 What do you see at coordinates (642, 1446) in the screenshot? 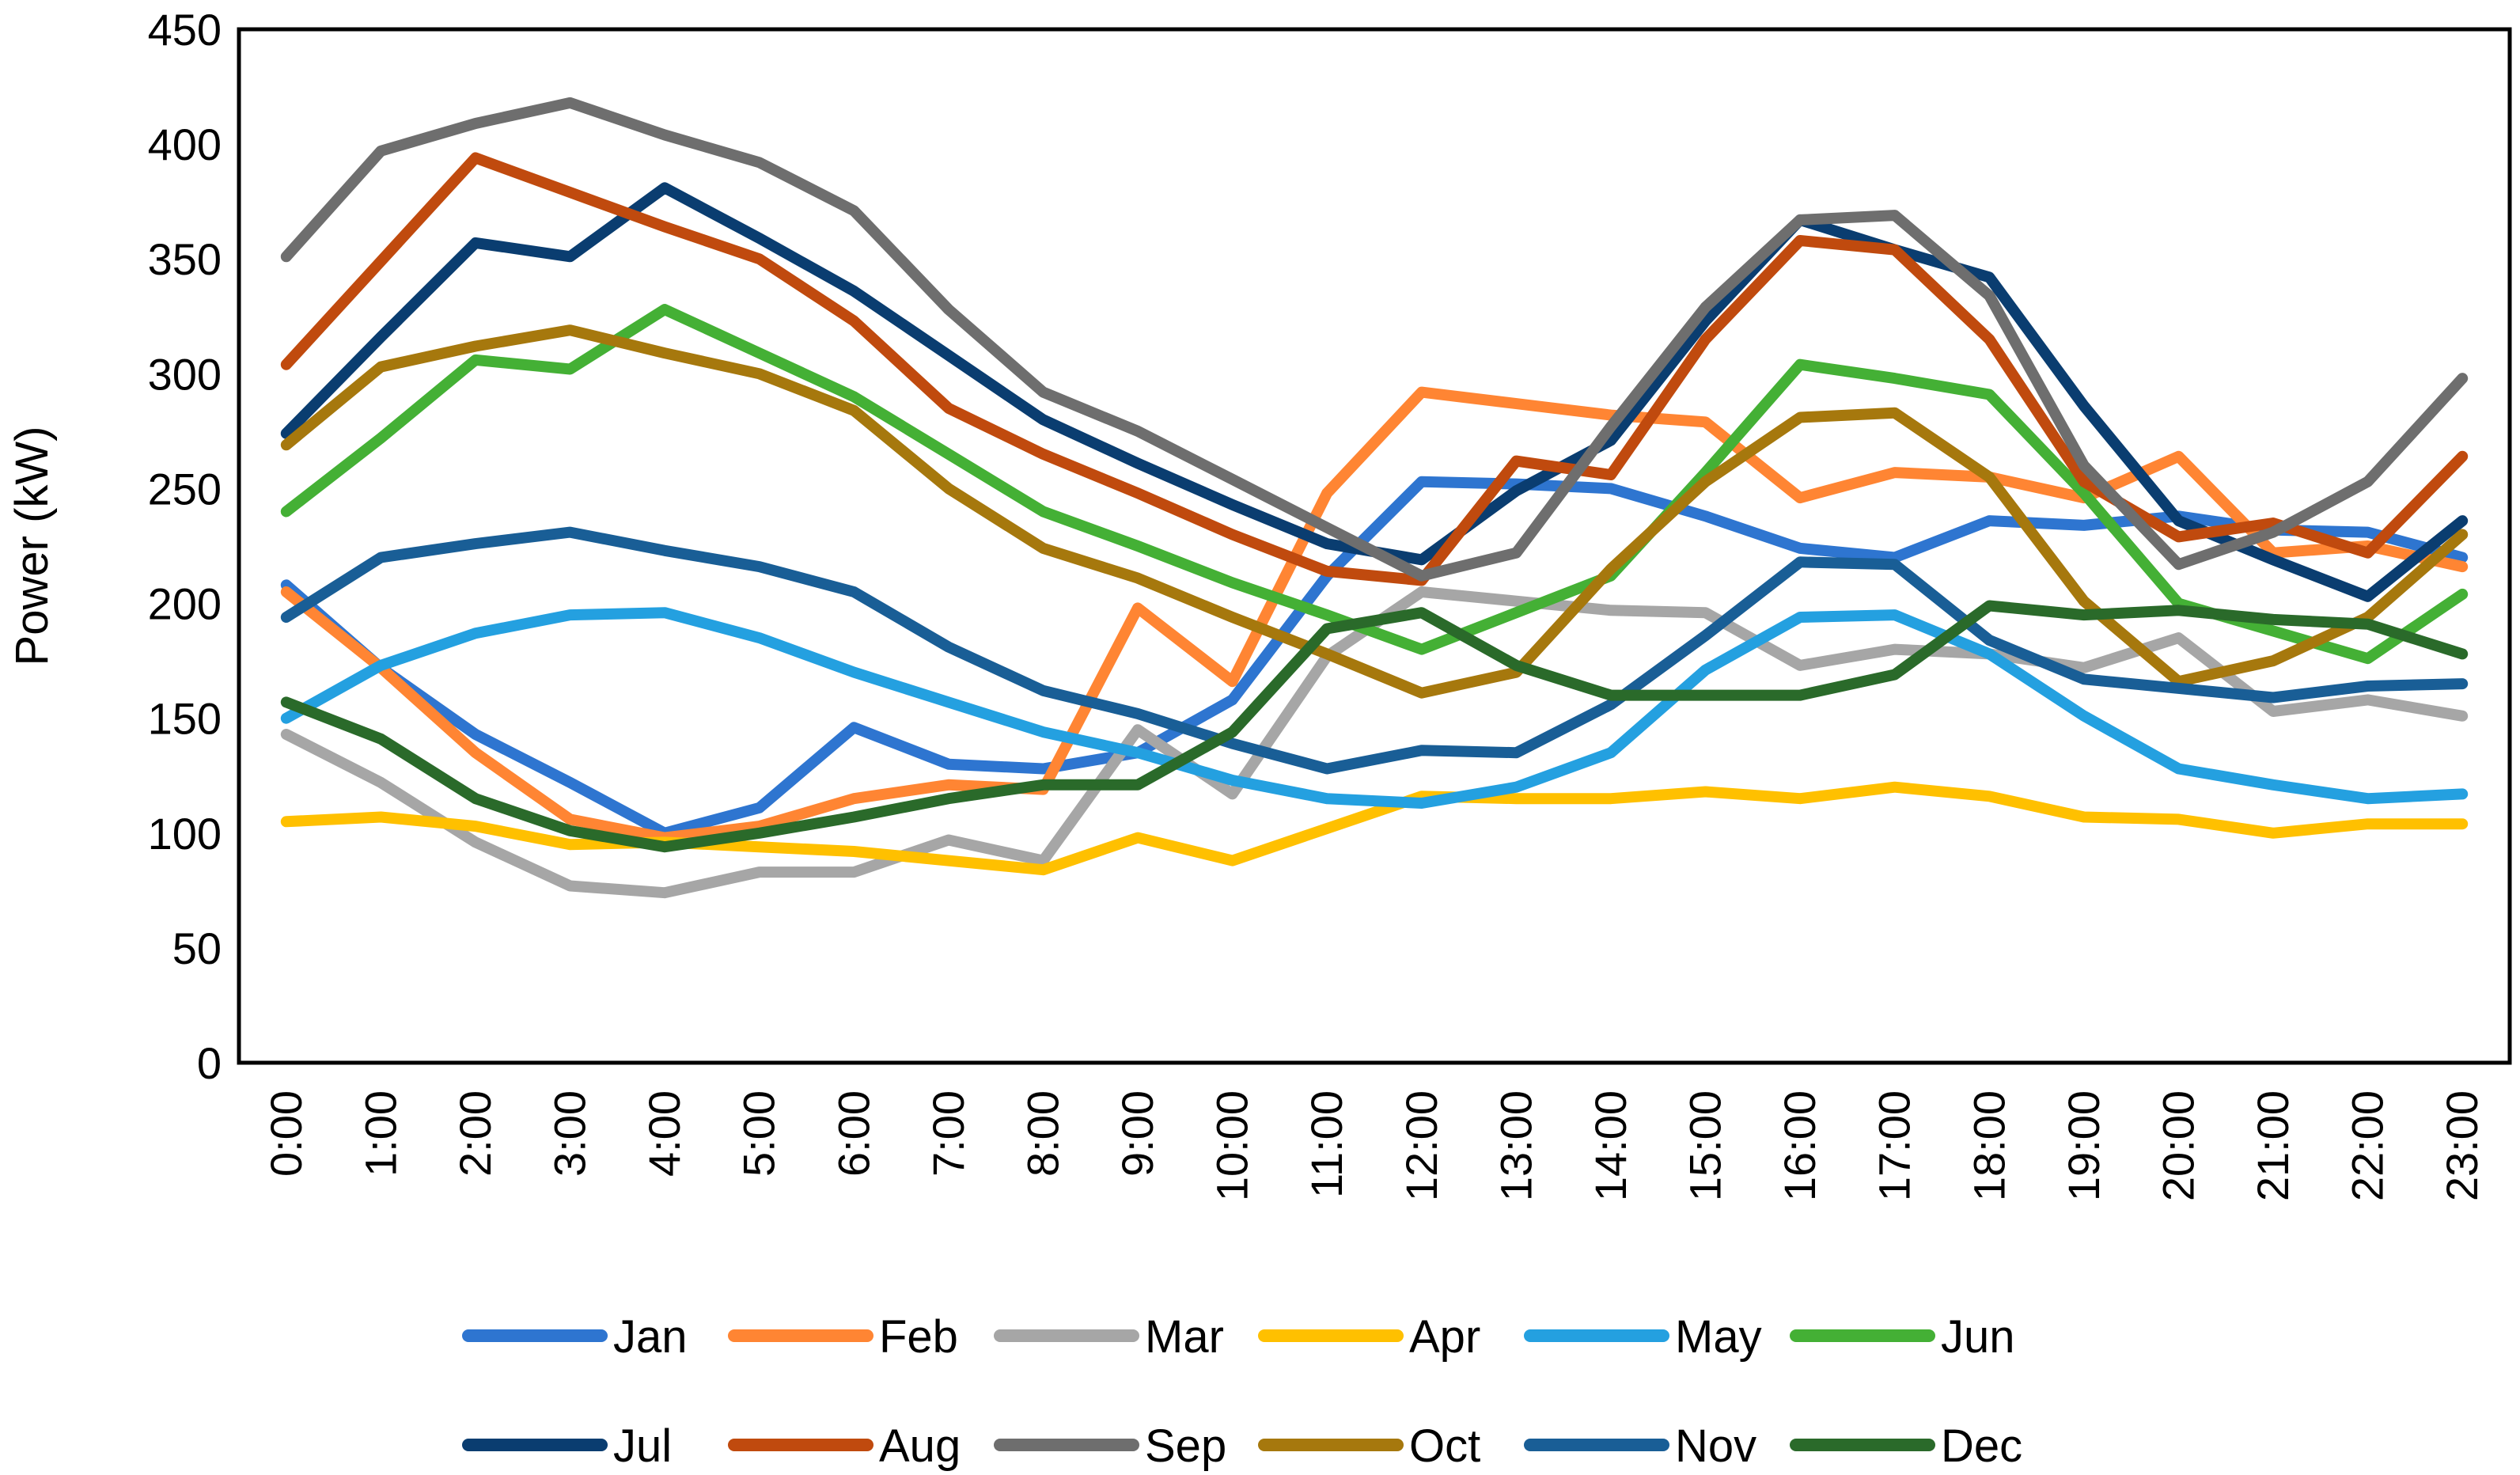
I see `legend-label: Jul` at bounding box center [642, 1446].